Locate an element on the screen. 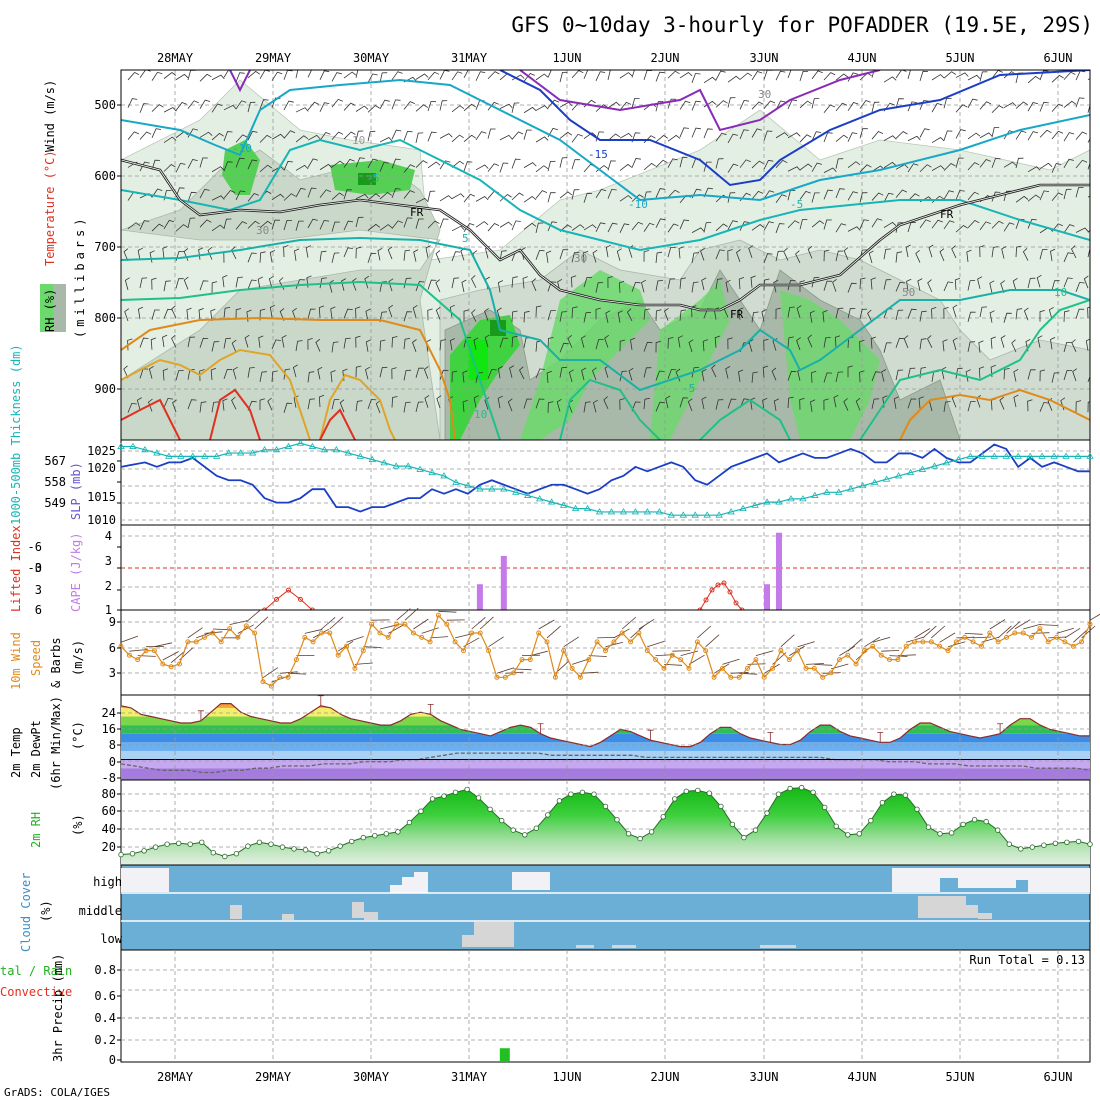 The height and width of the screenshot is (1100, 1100). rh-axis-label: RH (%) is located at coordinates (50, 310).